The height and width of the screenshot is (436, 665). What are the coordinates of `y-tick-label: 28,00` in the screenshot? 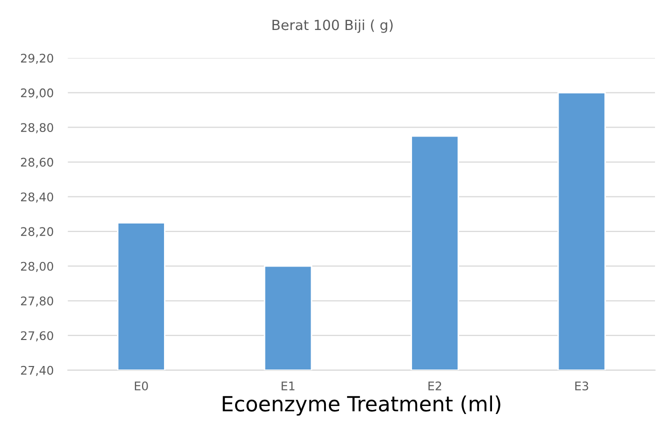 It's located at (37, 267).